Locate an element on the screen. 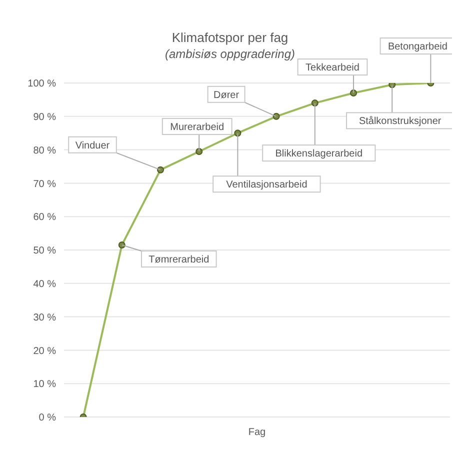 The image size is (460, 455). y-tick-label: 0 % is located at coordinates (47, 418).